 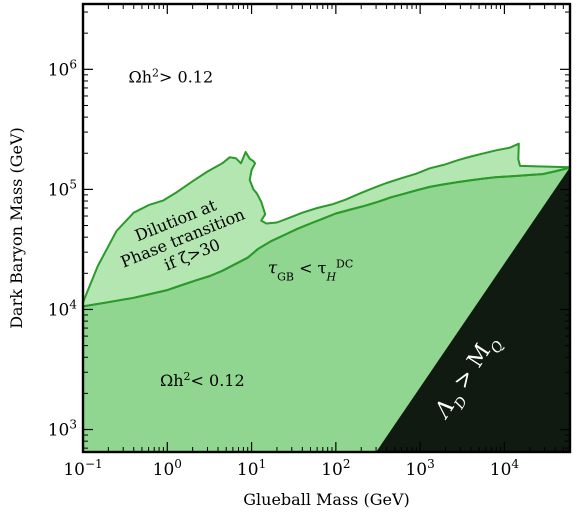 What do you see at coordinates (62, 68) in the screenshot?
I see `y-tick-label: 10⁶` at bounding box center [62, 68].